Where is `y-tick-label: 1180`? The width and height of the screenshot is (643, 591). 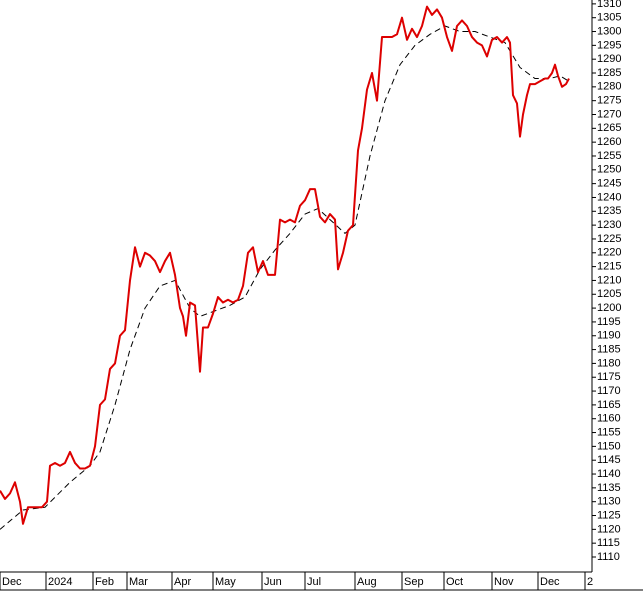
y-tick-label: 1180 is located at coordinates (609, 363).